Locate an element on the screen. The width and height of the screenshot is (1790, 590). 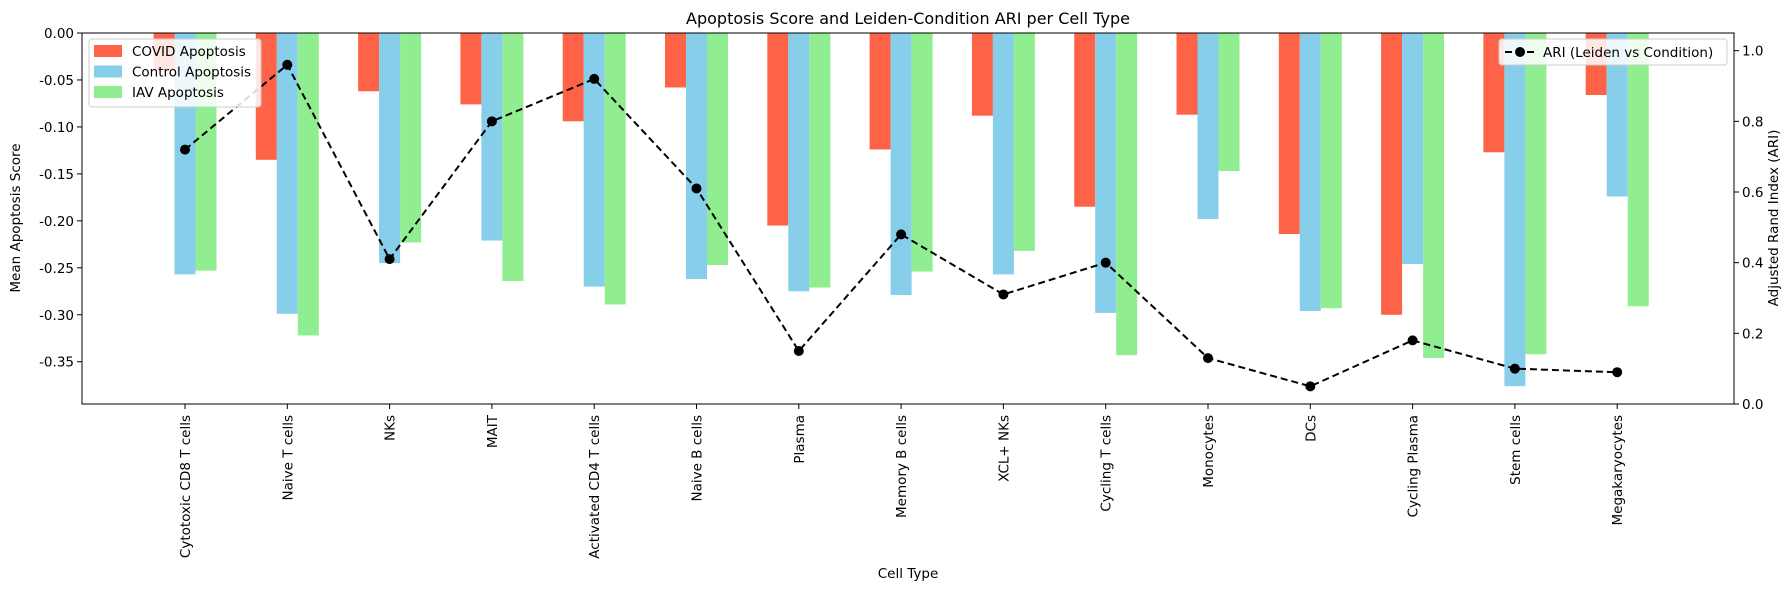
x-tick-label: Stem cells is located at coordinates (1516, 450).